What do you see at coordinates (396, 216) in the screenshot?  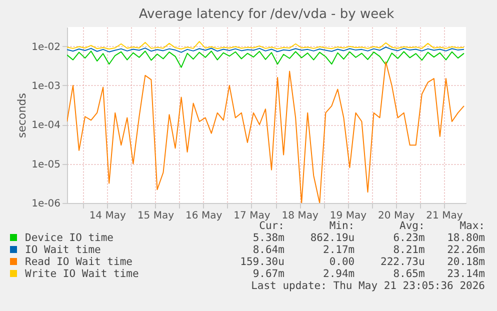 I see `x-tick-label: 20 May` at bounding box center [396, 216].